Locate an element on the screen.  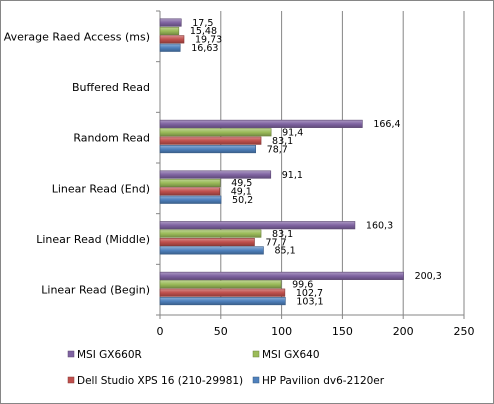
legend-label: HP Pavilion dv6-2120er is located at coordinates (323, 381).